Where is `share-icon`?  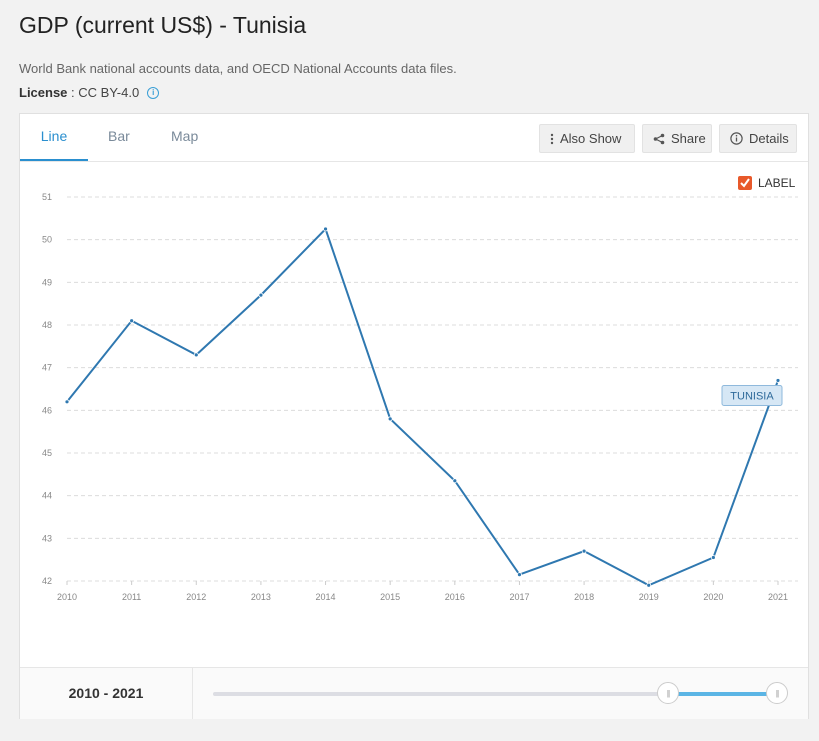
share-icon is located at coordinates (659, 139).